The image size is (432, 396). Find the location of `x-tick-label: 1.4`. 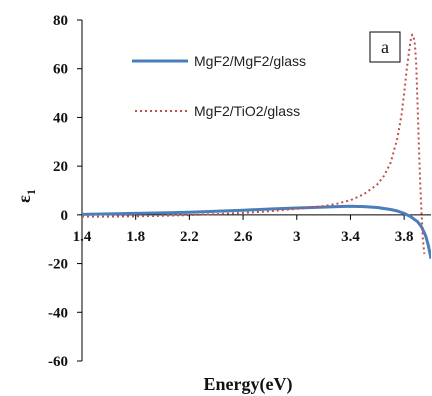

x-tick-label: 1.4 is located at coordinates (82, 237).